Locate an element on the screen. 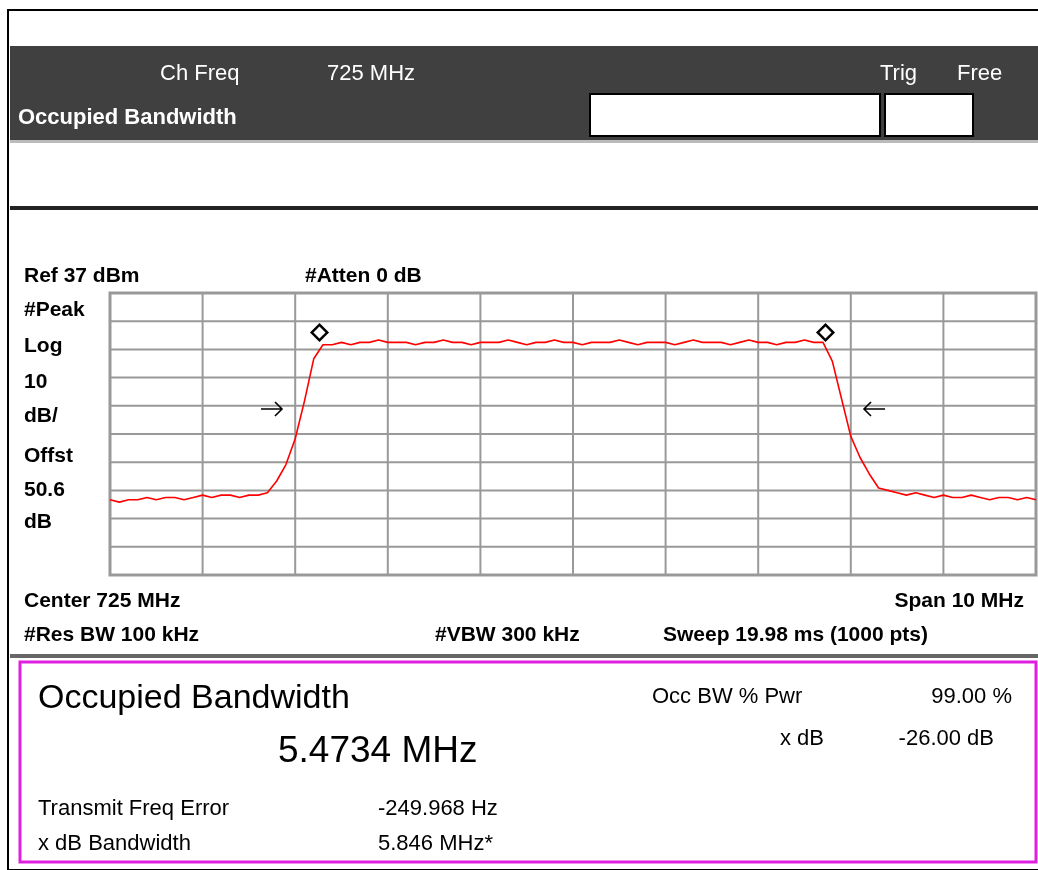 This screenshot has width=1038, height=870. text: Trig is located at coordinates (899, 72).